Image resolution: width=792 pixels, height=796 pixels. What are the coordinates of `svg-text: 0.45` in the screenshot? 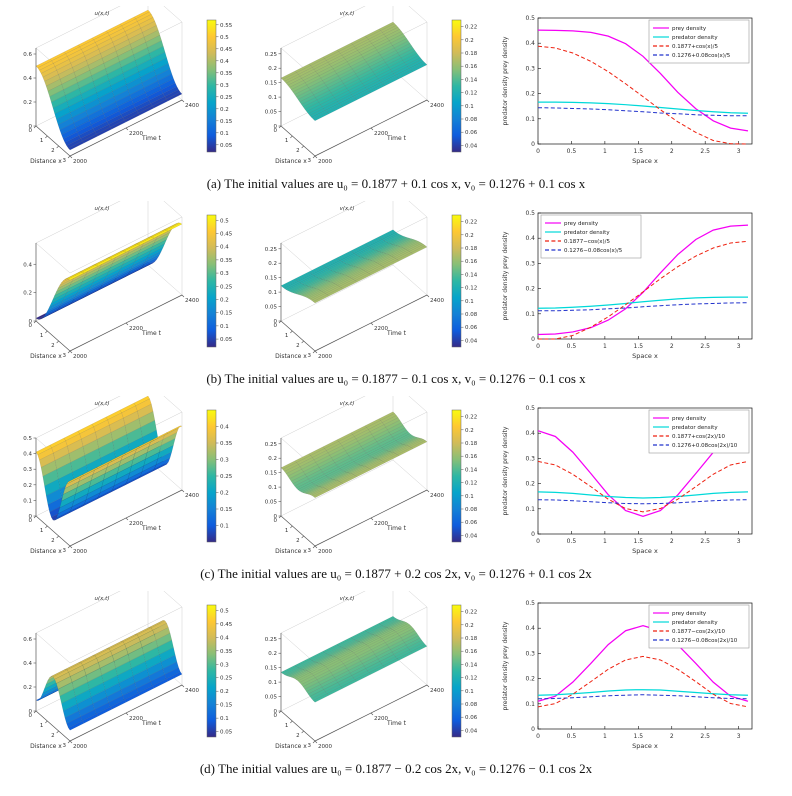 It's located at (226, 50).